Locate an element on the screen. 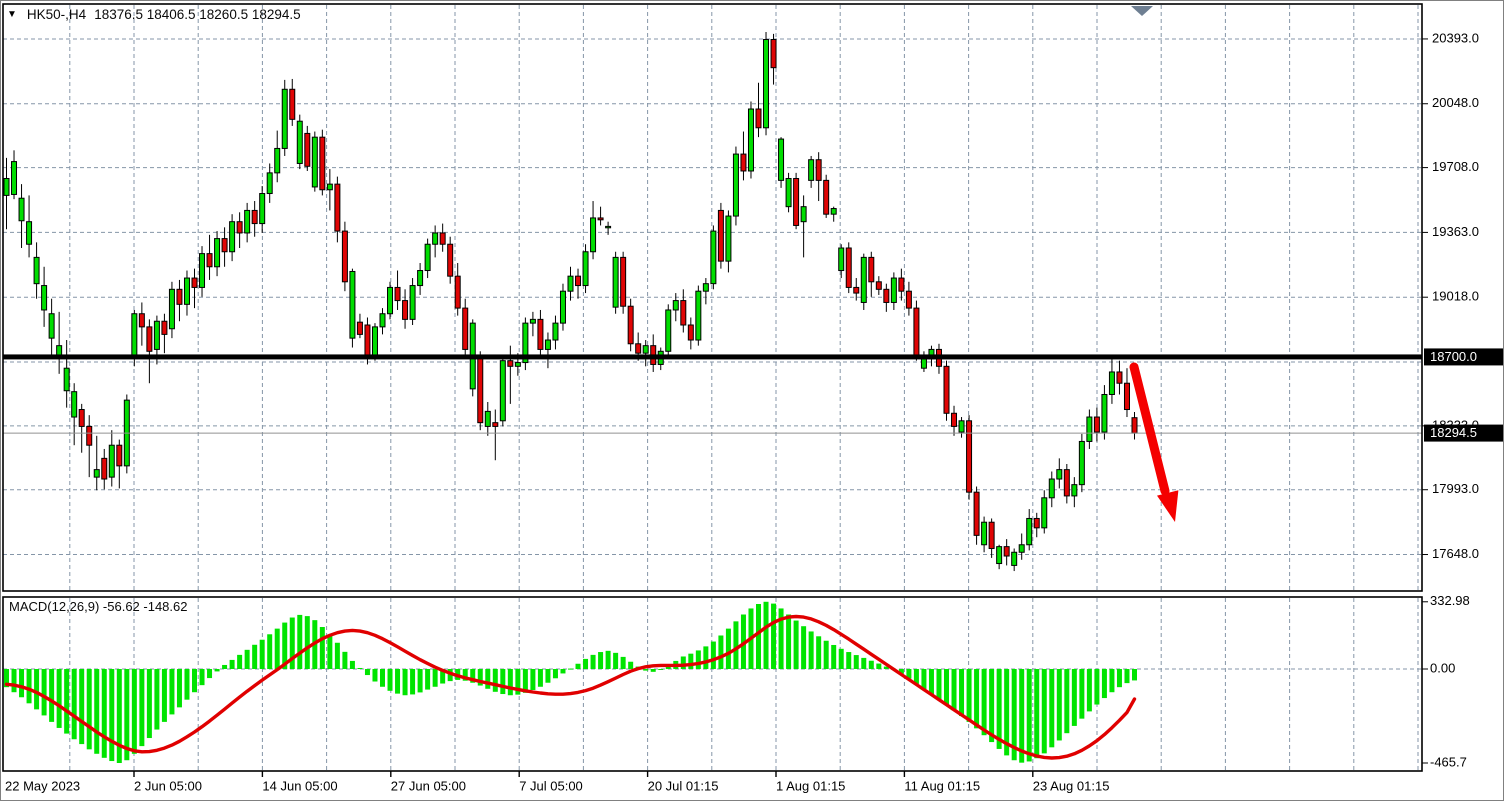 The image size is (1504, 801). price-axis-label: 19363.0 is located at coordinates (1455, 231).